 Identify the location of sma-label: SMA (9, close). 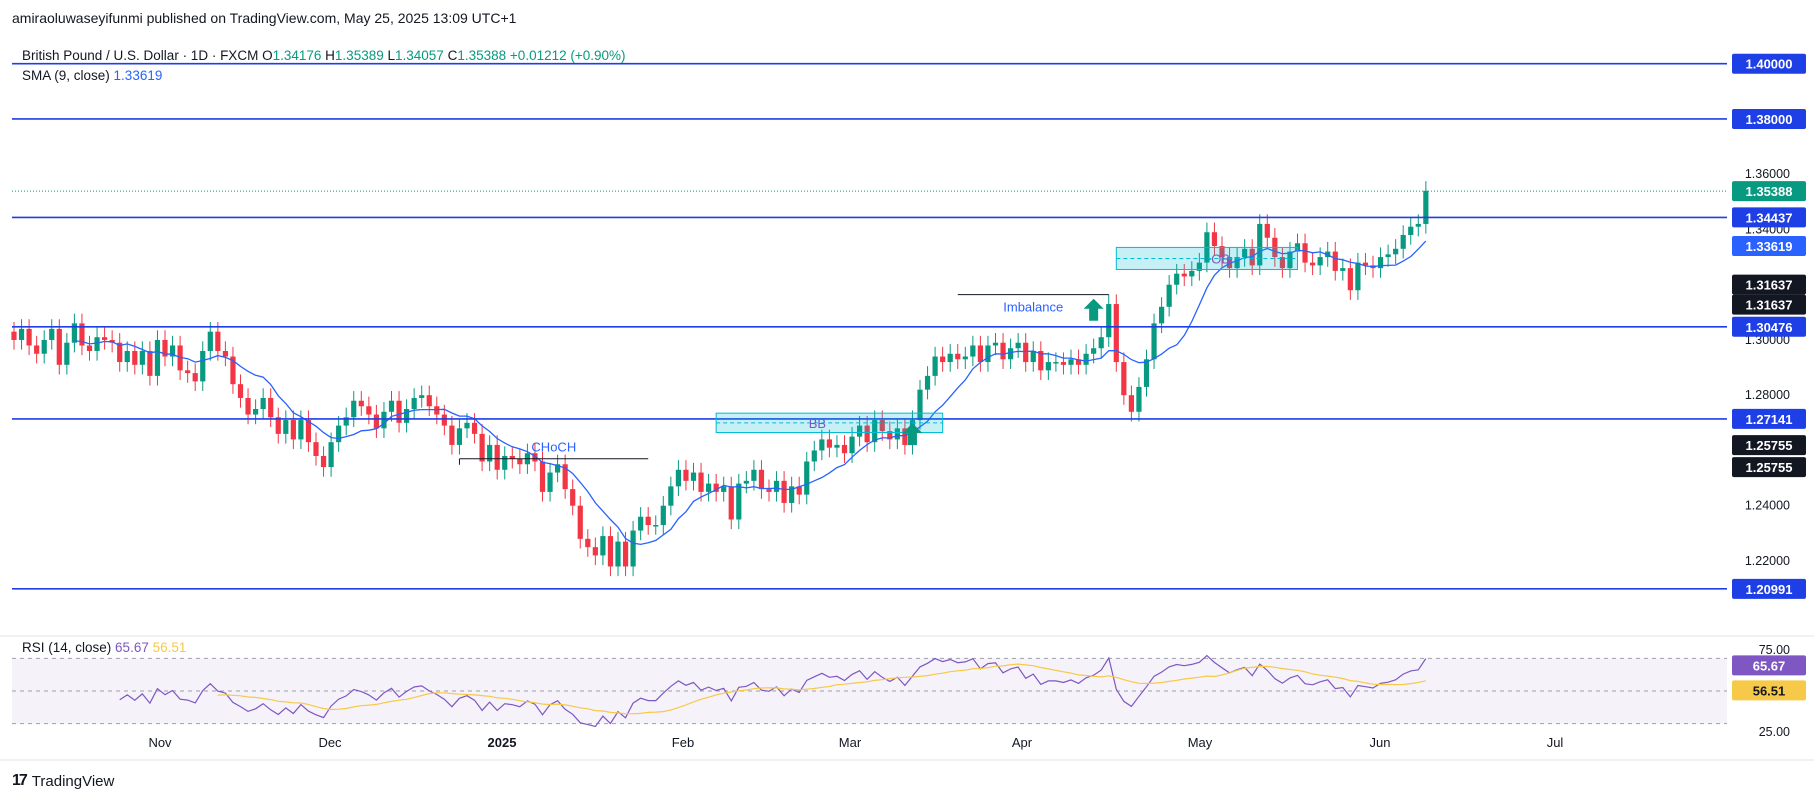
(66, 75).